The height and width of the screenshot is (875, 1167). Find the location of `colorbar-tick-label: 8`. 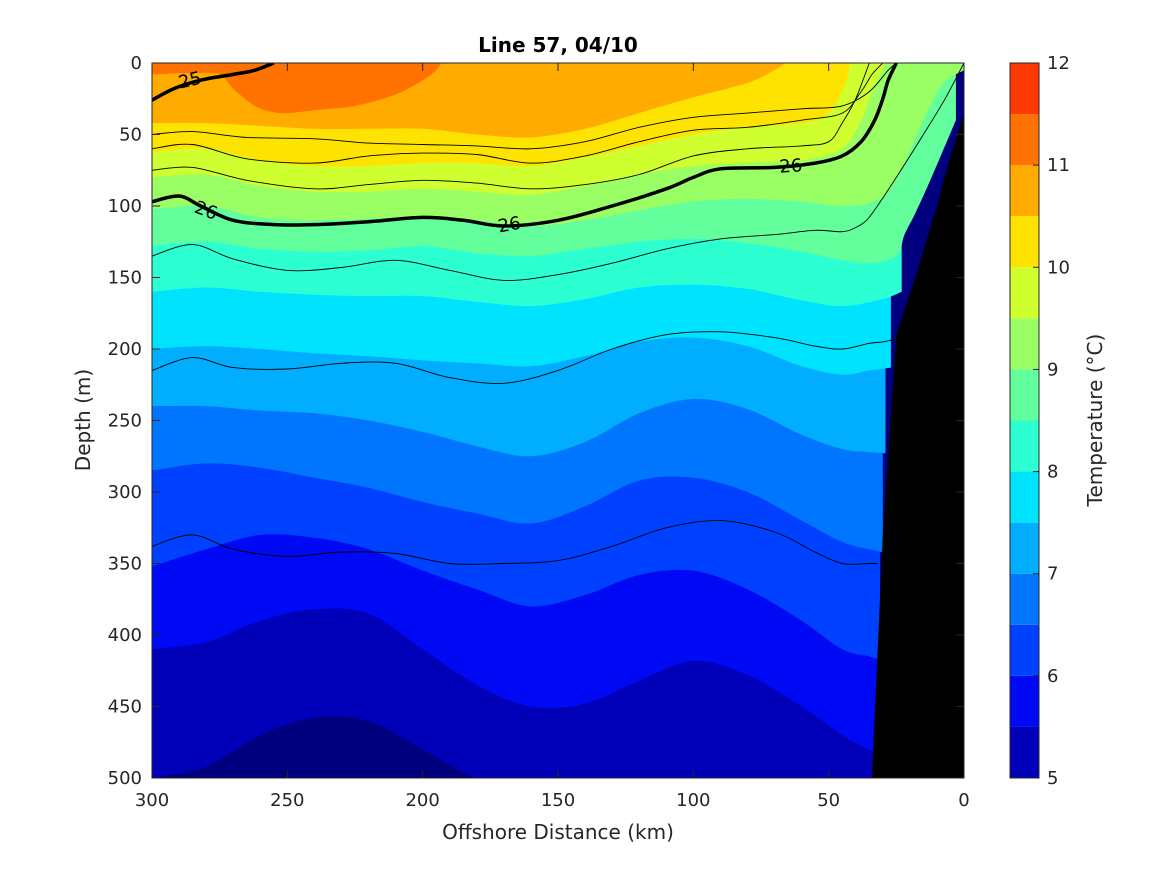

colorbar-tick-label: 8 is located at coordinates (1052, 472).